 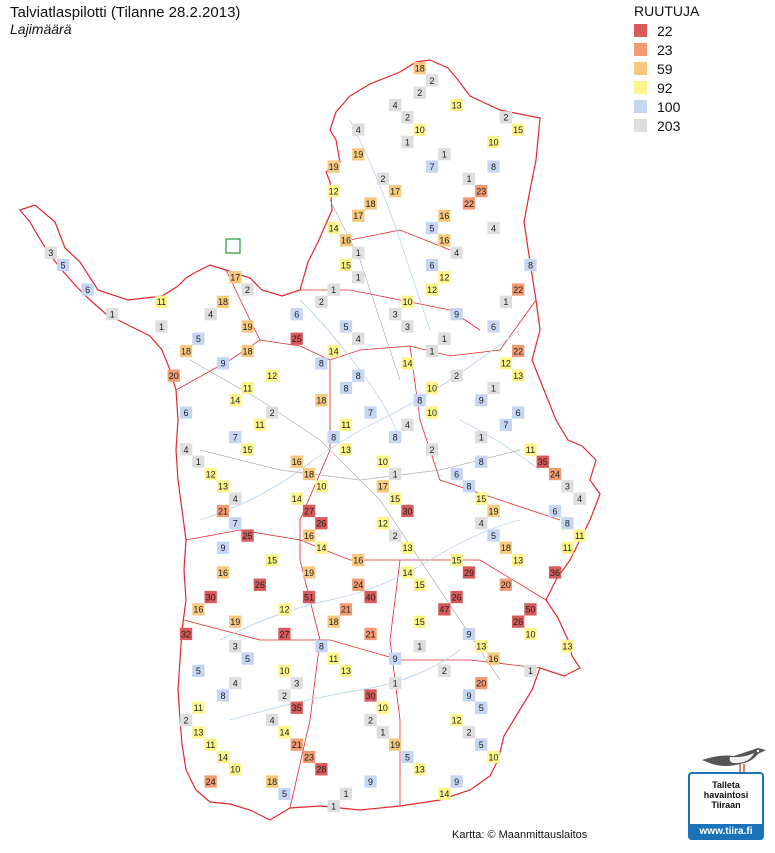 I want to click on legend-item: 203, so click(x=666, y=125).